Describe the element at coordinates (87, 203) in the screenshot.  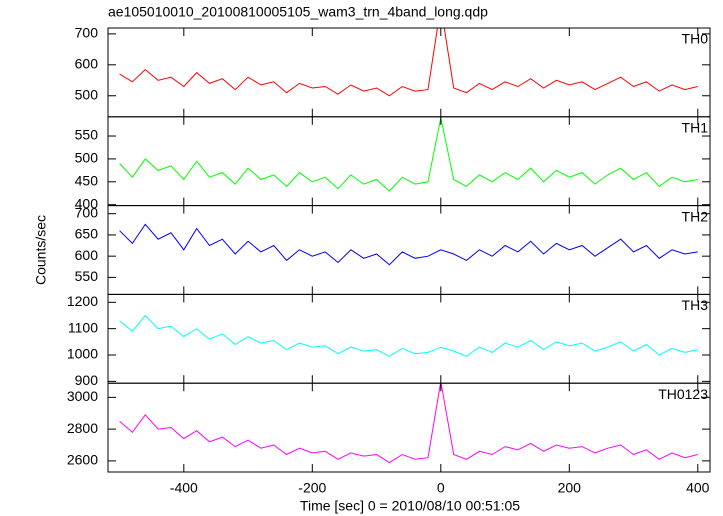
I see `y-tick-label: 400` at that location.